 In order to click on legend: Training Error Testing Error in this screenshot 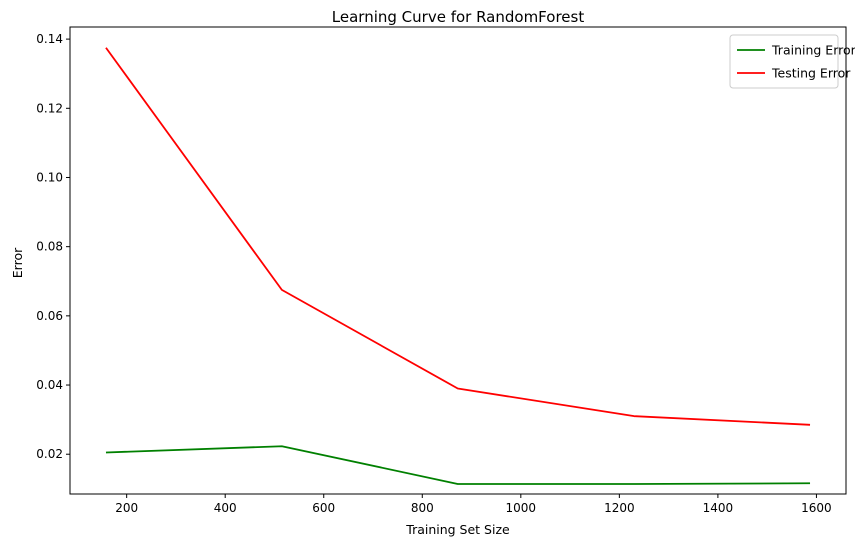, I will do `click(792, 61)`.